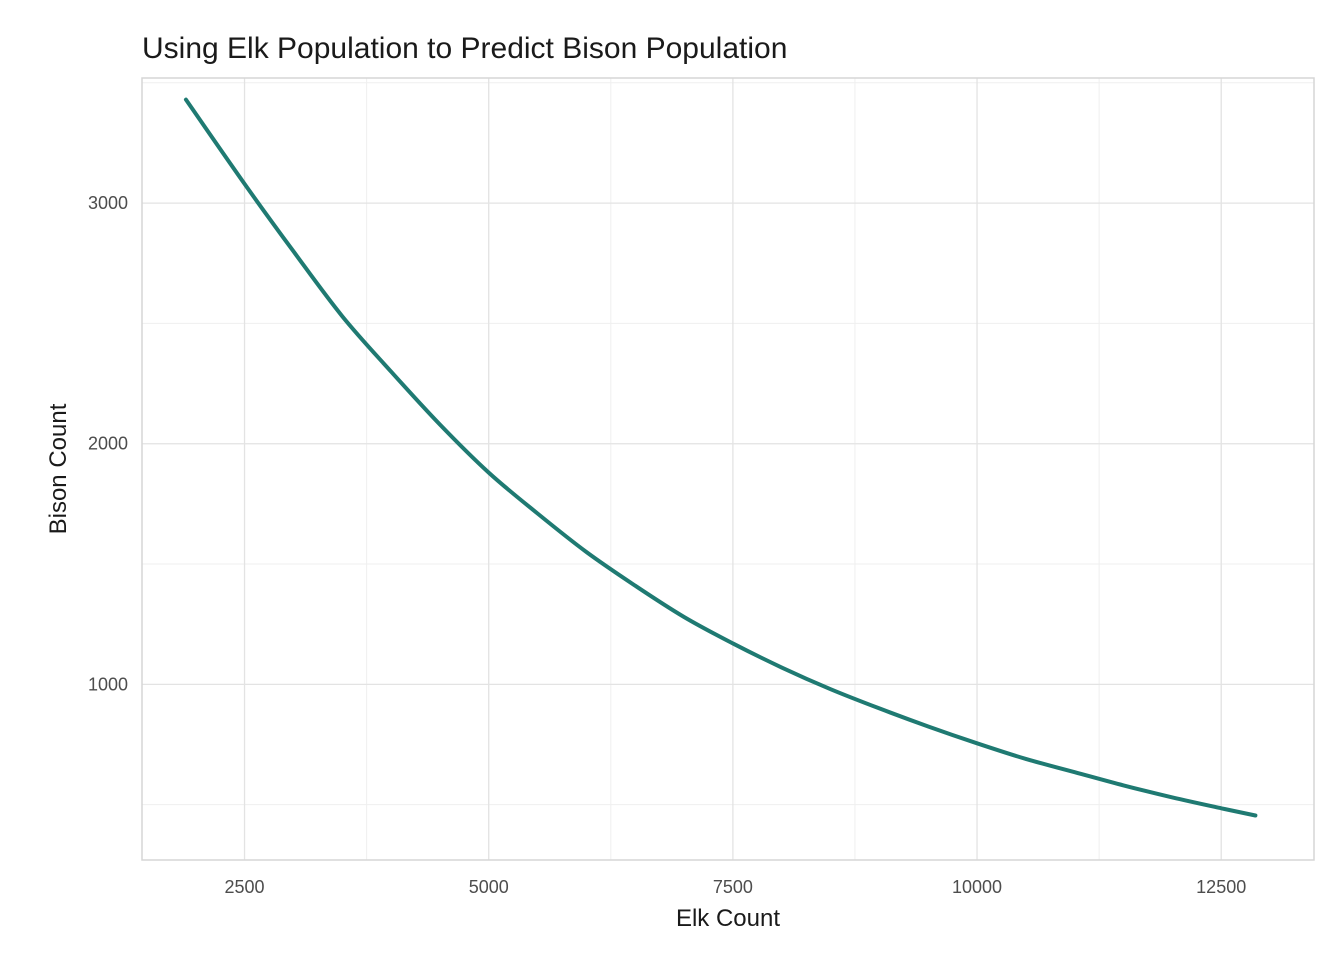 Image resolution: width=1344 pixels, height=960 pixels. I want to click on x-tick-label: 5000, so click(489, 887).